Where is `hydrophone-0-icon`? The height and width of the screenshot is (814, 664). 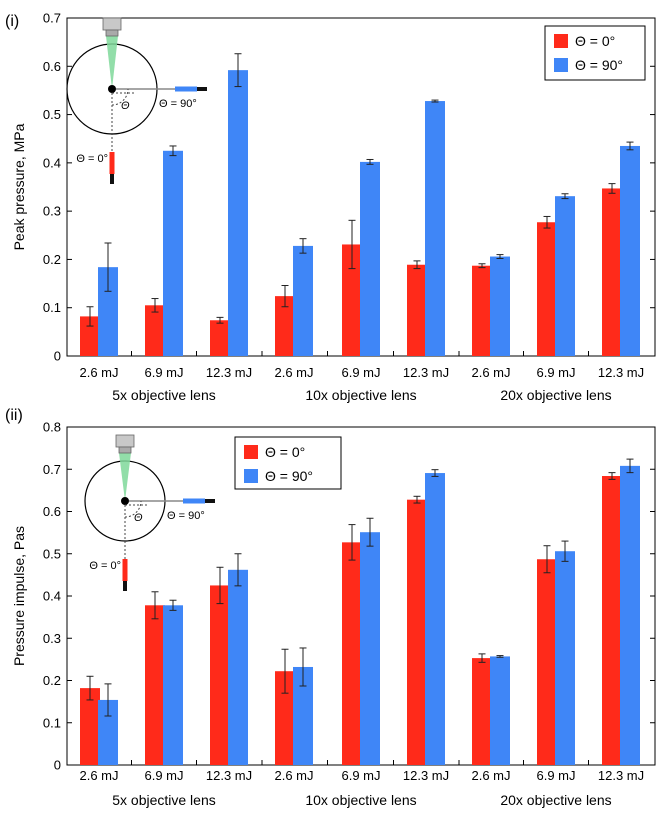
hydrophone-0-icon is located at coordinates (125, 570).